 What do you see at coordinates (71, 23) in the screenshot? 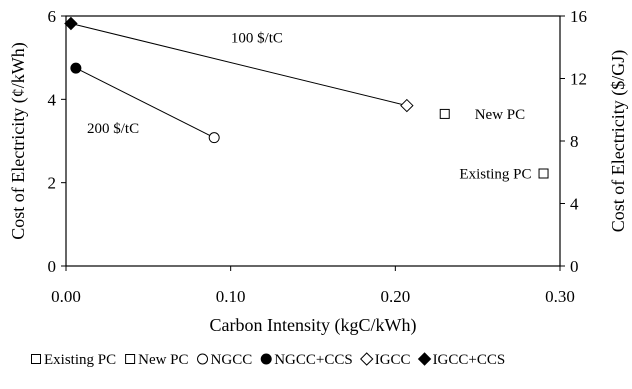
I see `point-igcc-ccs` at bounding box center [71, 23].